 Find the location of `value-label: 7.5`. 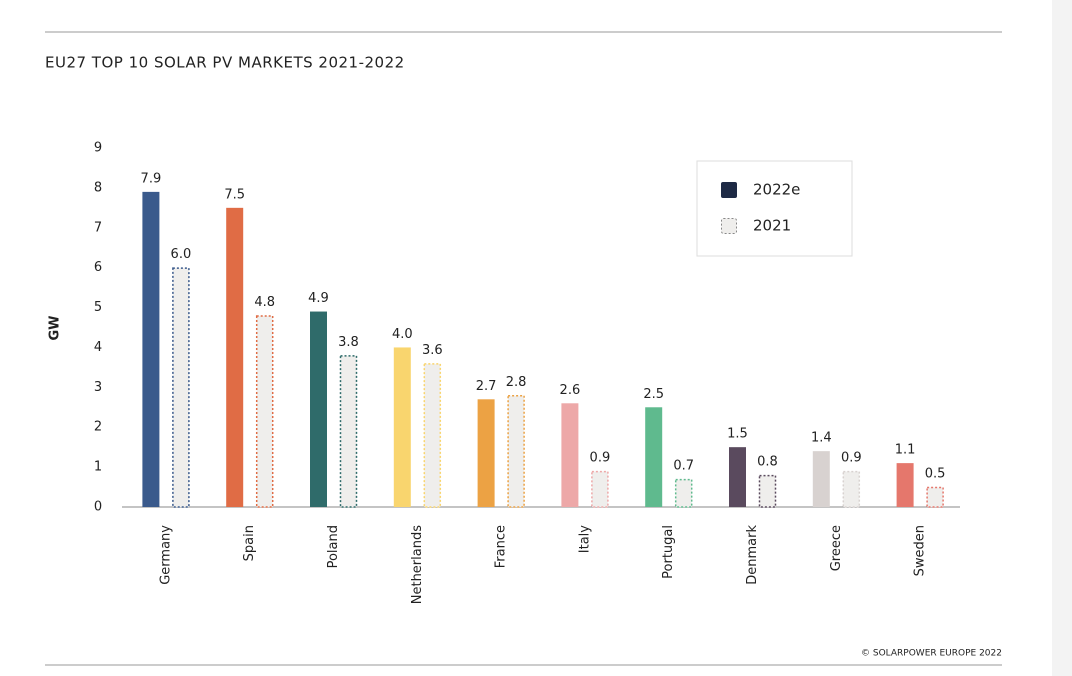

value-label: 7.5 is located at coordinates (234, 194).